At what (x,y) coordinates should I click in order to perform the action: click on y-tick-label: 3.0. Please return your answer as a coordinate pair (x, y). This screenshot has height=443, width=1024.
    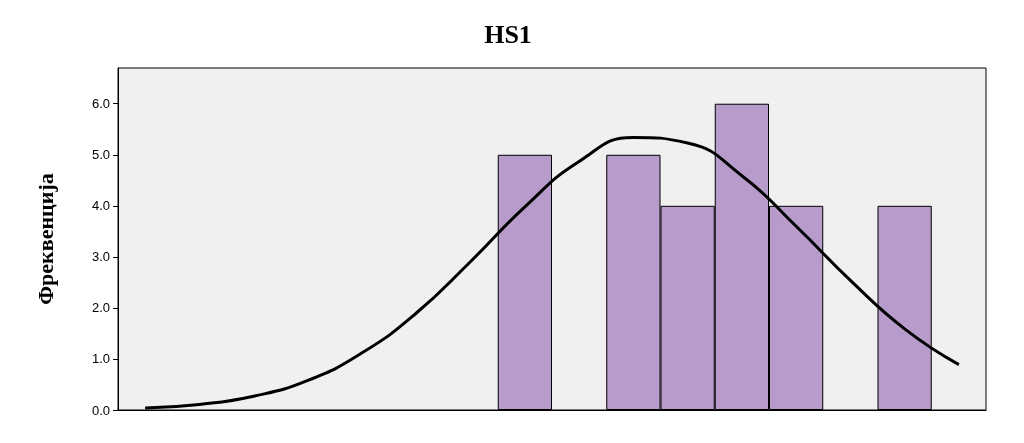
    Looking at the image, I should click on (100, 257).